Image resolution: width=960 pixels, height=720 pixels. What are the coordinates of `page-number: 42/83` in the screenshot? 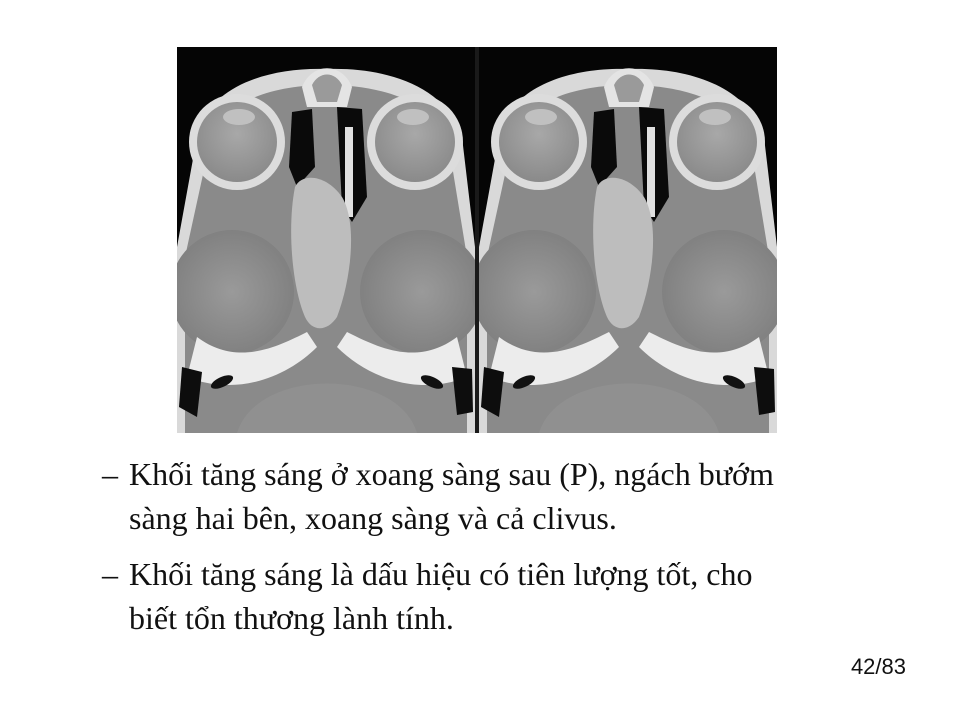 It's located at (878, 666).